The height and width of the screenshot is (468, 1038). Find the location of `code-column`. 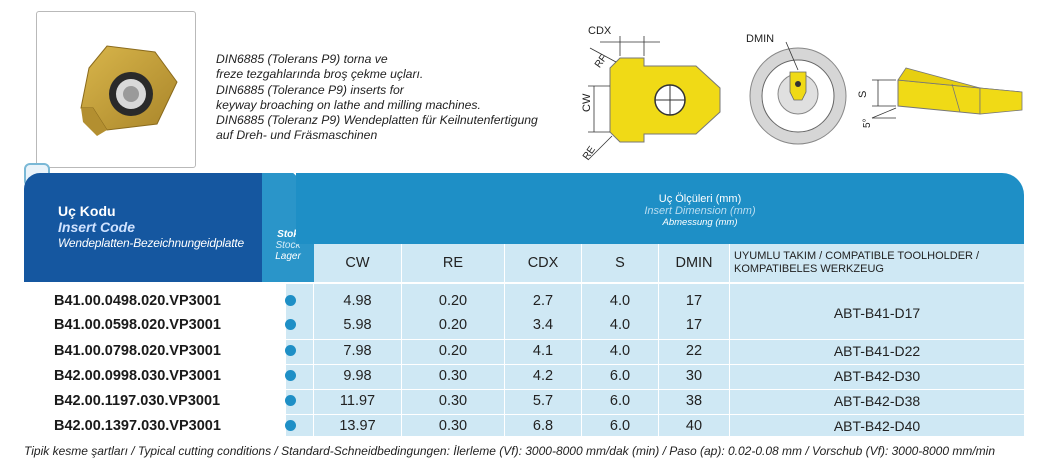

code-column is located at coordinates (154, 360).